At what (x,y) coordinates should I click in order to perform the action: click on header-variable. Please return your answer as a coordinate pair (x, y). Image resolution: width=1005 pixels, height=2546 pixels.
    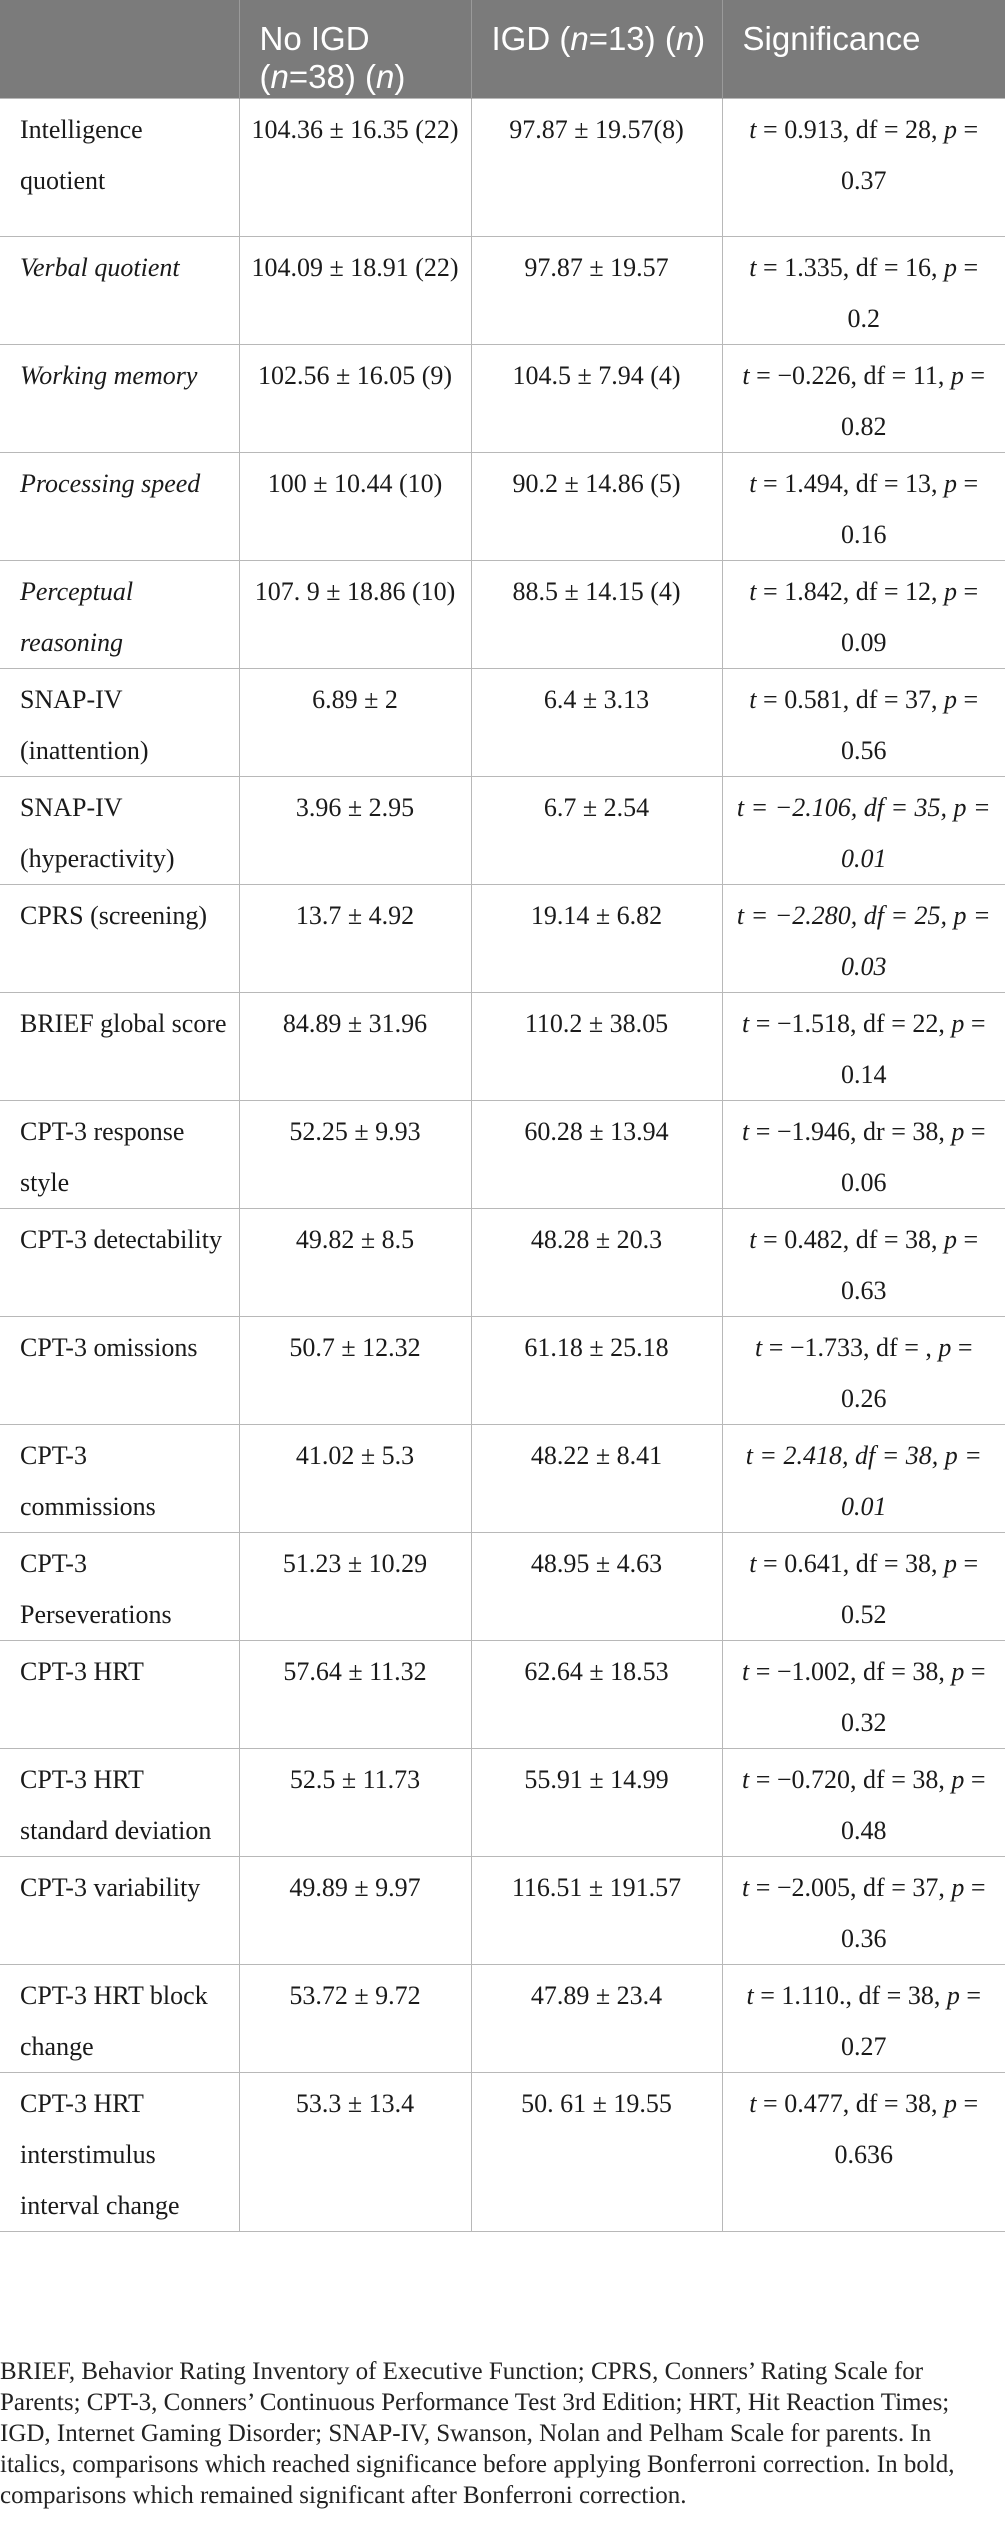
    Looking at the image, I should click on (119, 49).